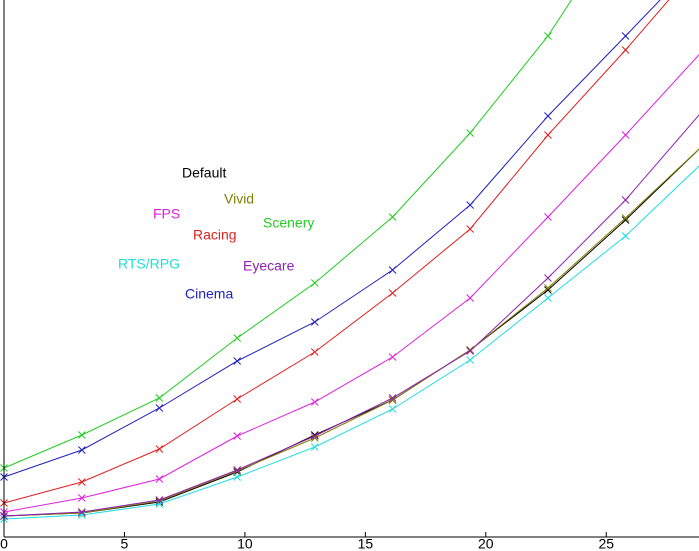  What do you see at coordinates (204, 173) in the screenshot?
I see `legend-label: Default` at bounding box center [204, 173].